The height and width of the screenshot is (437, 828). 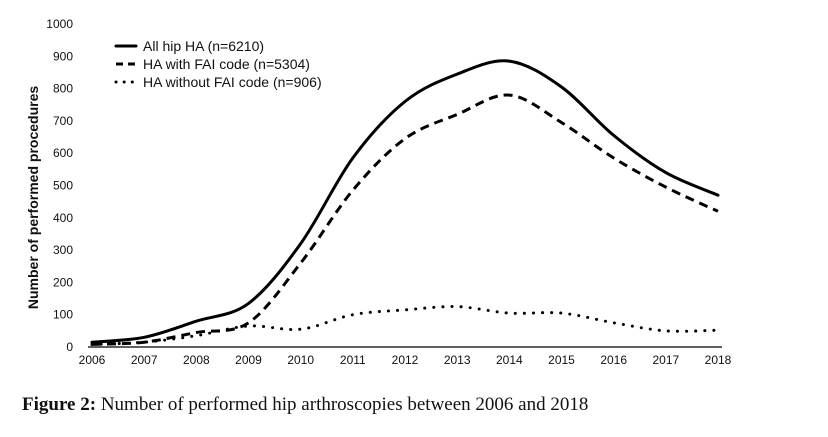 I want to click on y-tick-label: 100, so click(x=63, y=315).